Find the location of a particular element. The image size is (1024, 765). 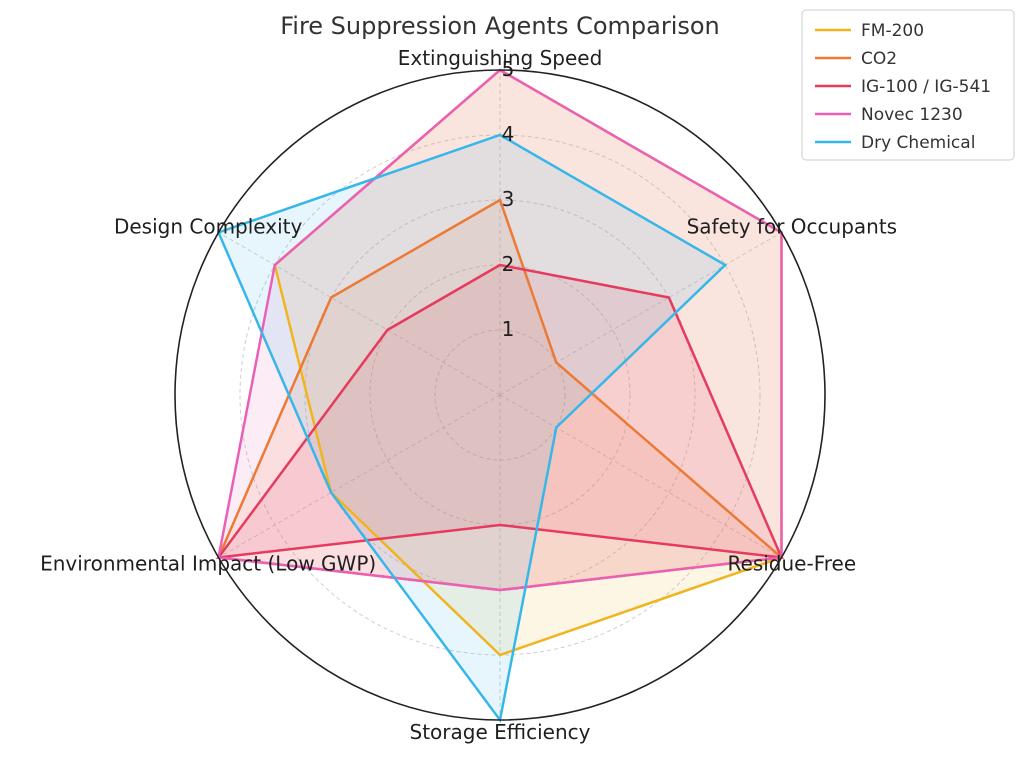

grid-spoke-environmental-impact-low-gwp is located at coordinates (359, 476).